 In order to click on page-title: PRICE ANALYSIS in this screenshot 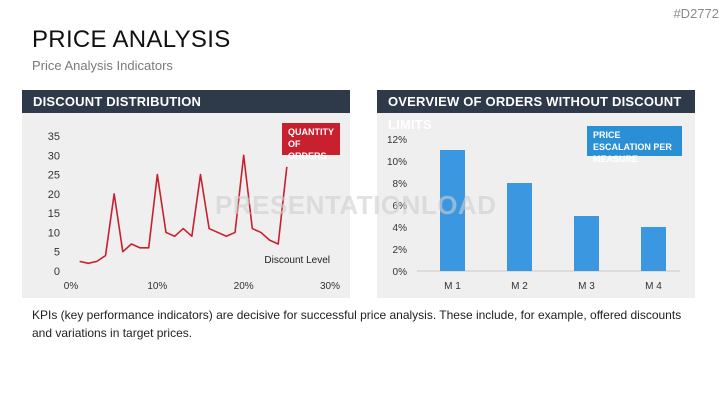, I will do `click(131, 39)`.